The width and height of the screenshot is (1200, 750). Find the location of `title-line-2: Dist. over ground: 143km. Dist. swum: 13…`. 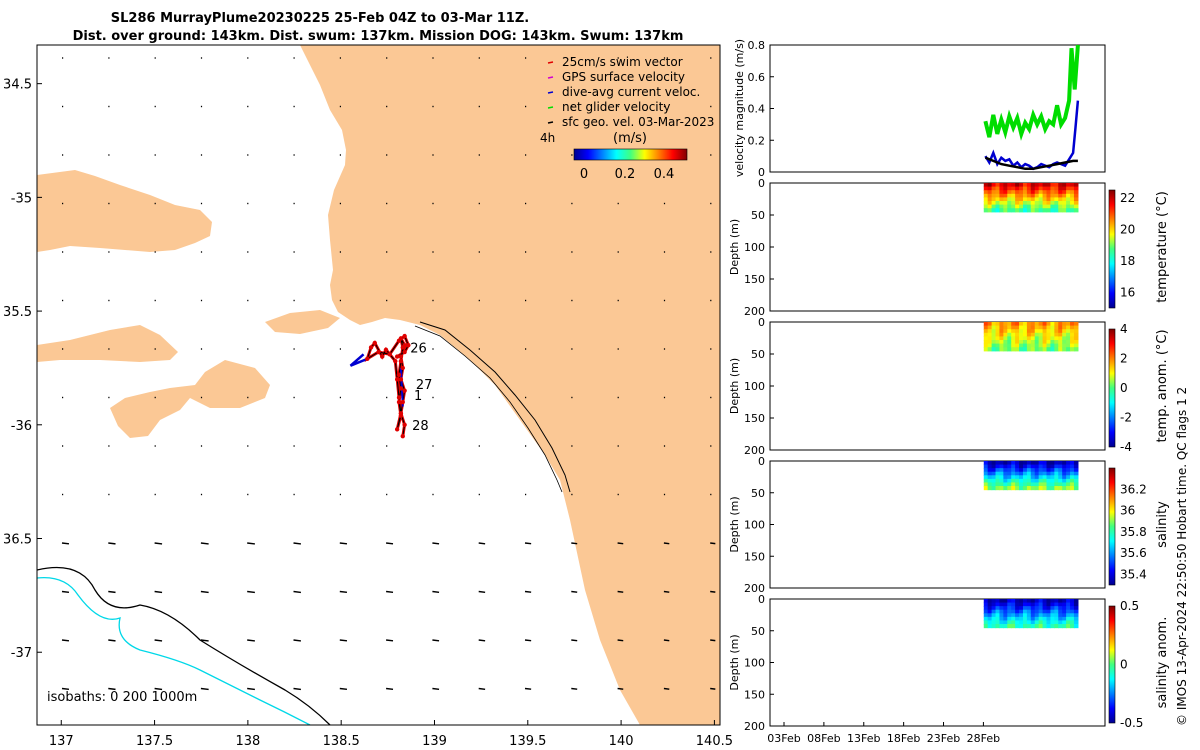

title-line-2: Dist. over ground: 143km. Dist. swum: 13… is located at coordinates (378, 36).